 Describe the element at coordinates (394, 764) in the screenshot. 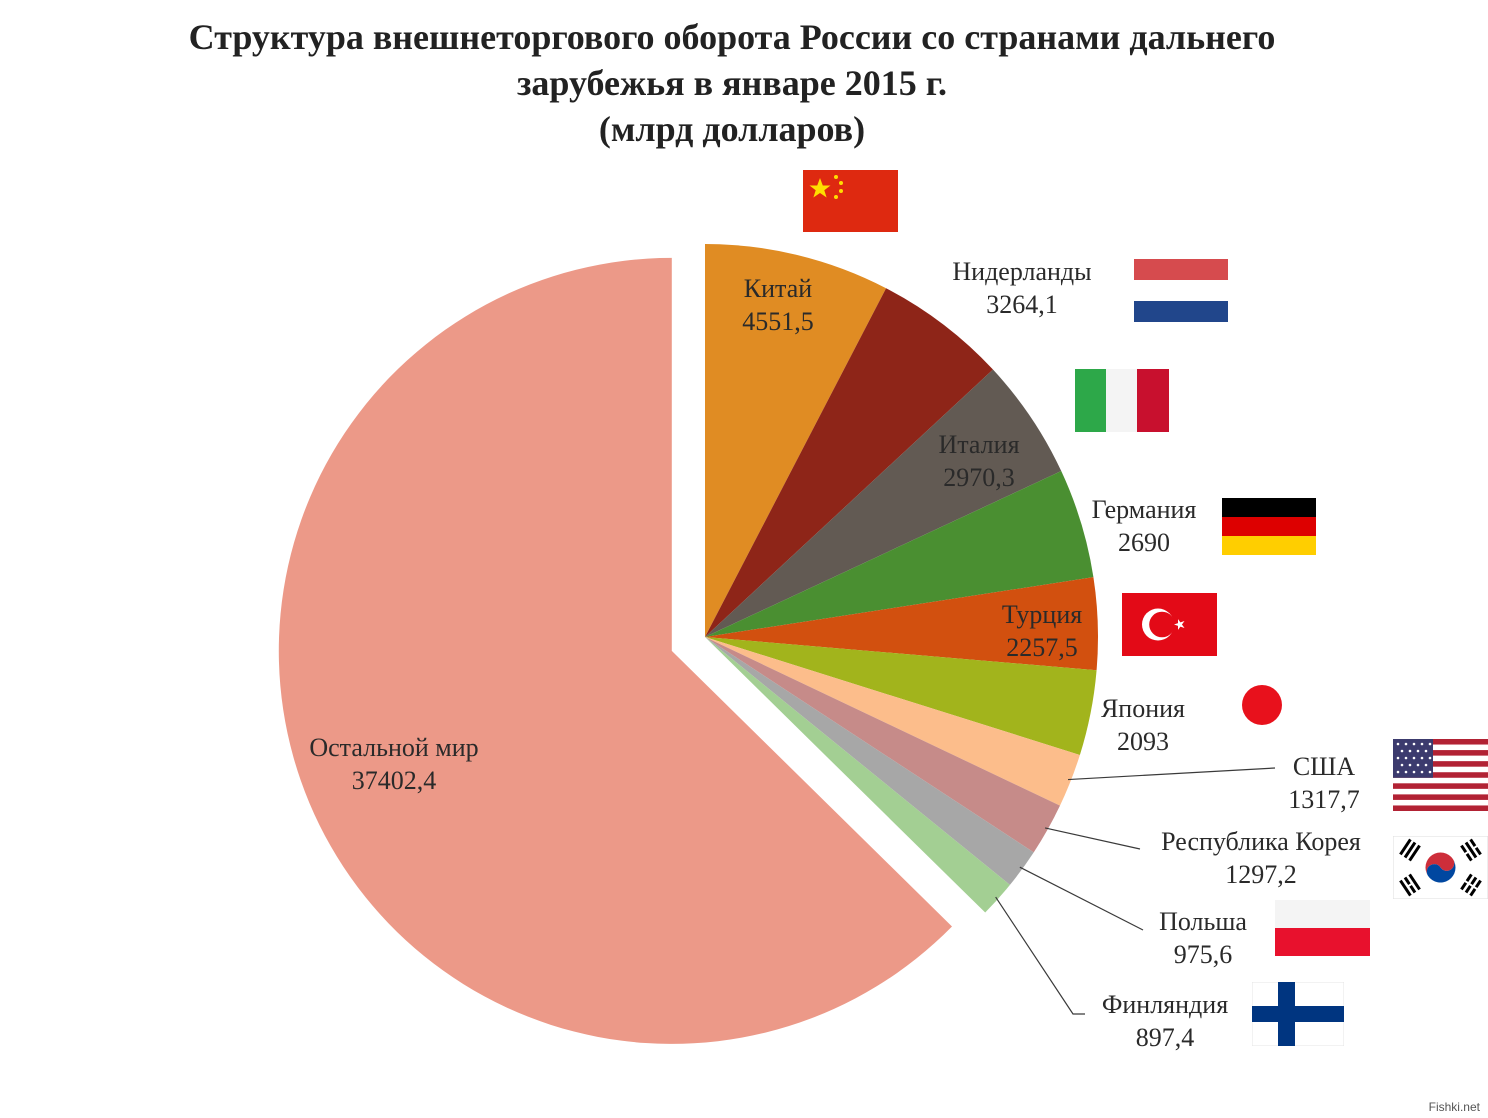

I see `label-rest-of-world: Остальной мир 37402,4` at that location.